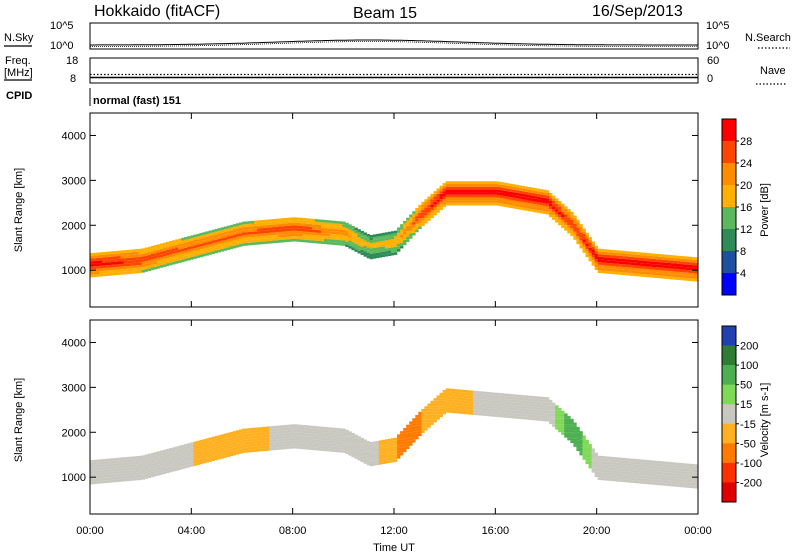 This screenshot has height=554, width=800. What do you see at coordinates (729, 284) in the screenshot?
I see `colorbar-swatch` at bounding box center [729, 284].